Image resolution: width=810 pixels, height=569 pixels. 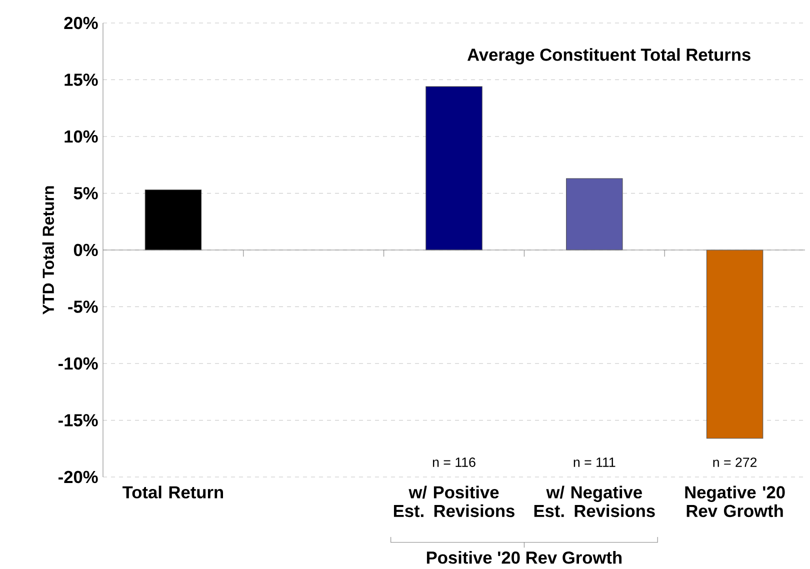 I want to click on y-tick-label: -10%, so click(x=78, y=363).